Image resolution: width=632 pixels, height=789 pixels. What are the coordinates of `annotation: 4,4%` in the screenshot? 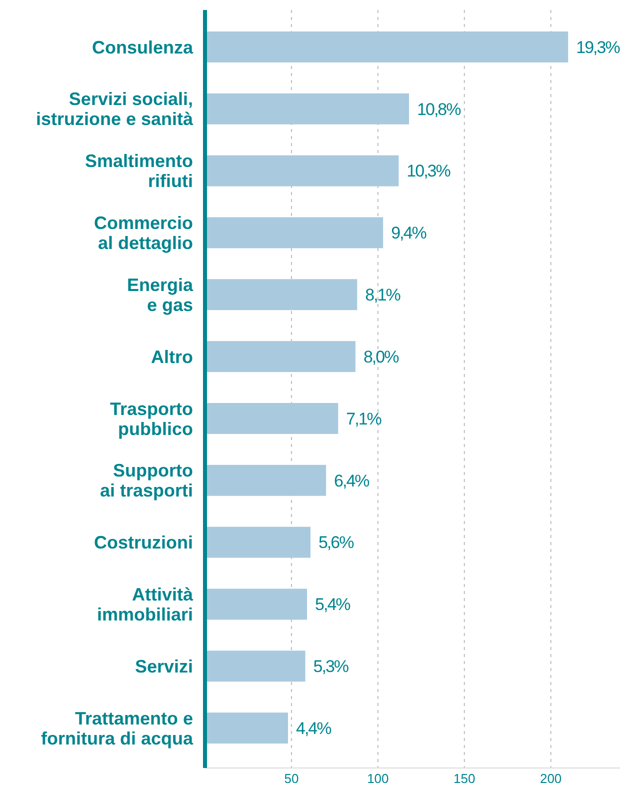 It's located at (314, 728).